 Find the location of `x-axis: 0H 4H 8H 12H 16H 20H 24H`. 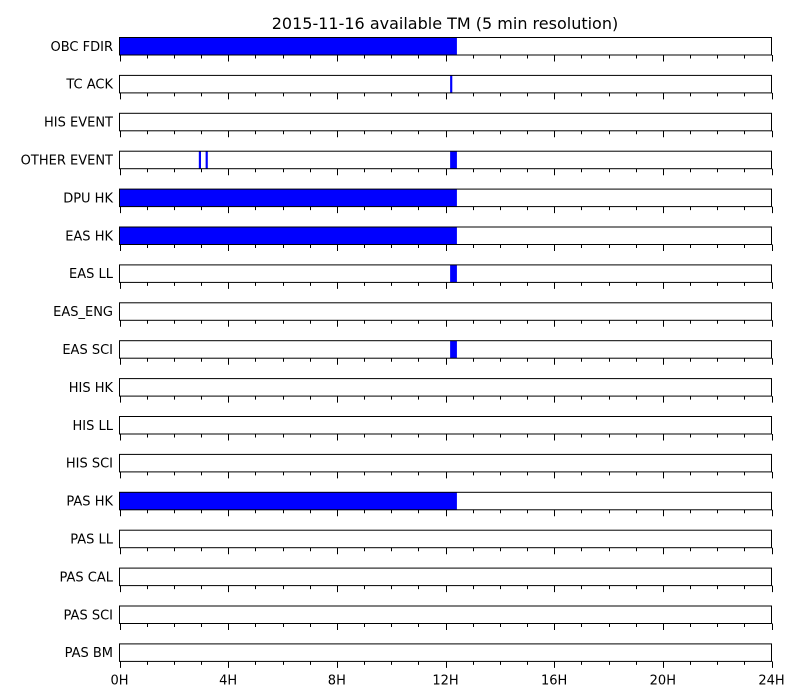

x-axis: 0H 4H 8H 12H 16H 20H 24H is located at coordinates (447, 680).